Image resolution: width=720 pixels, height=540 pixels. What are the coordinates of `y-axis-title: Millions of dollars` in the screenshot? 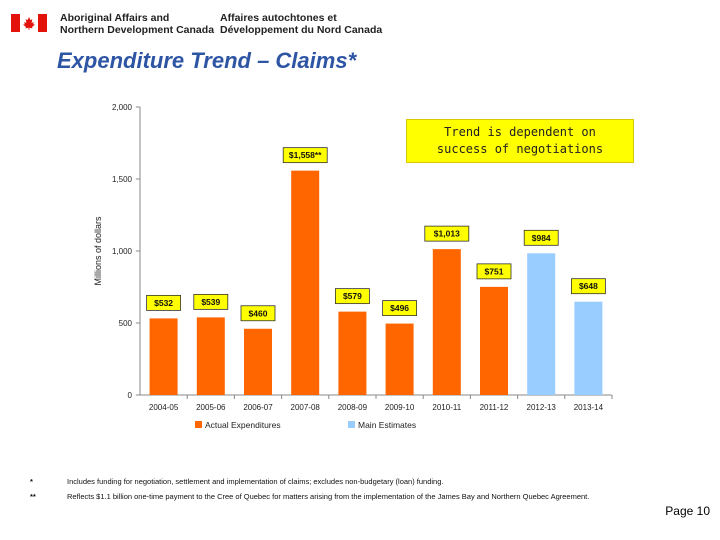 It's located at (98, 251).